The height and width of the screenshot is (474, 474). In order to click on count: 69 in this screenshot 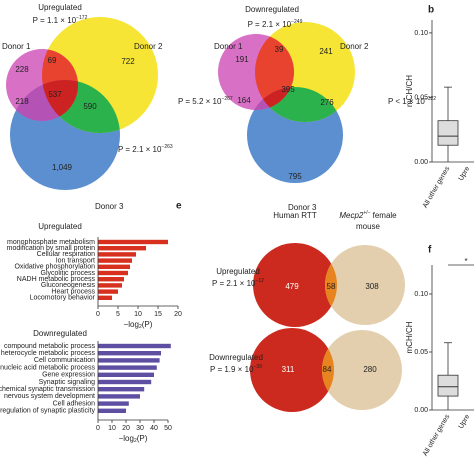, I will do `click(52, 60)`.